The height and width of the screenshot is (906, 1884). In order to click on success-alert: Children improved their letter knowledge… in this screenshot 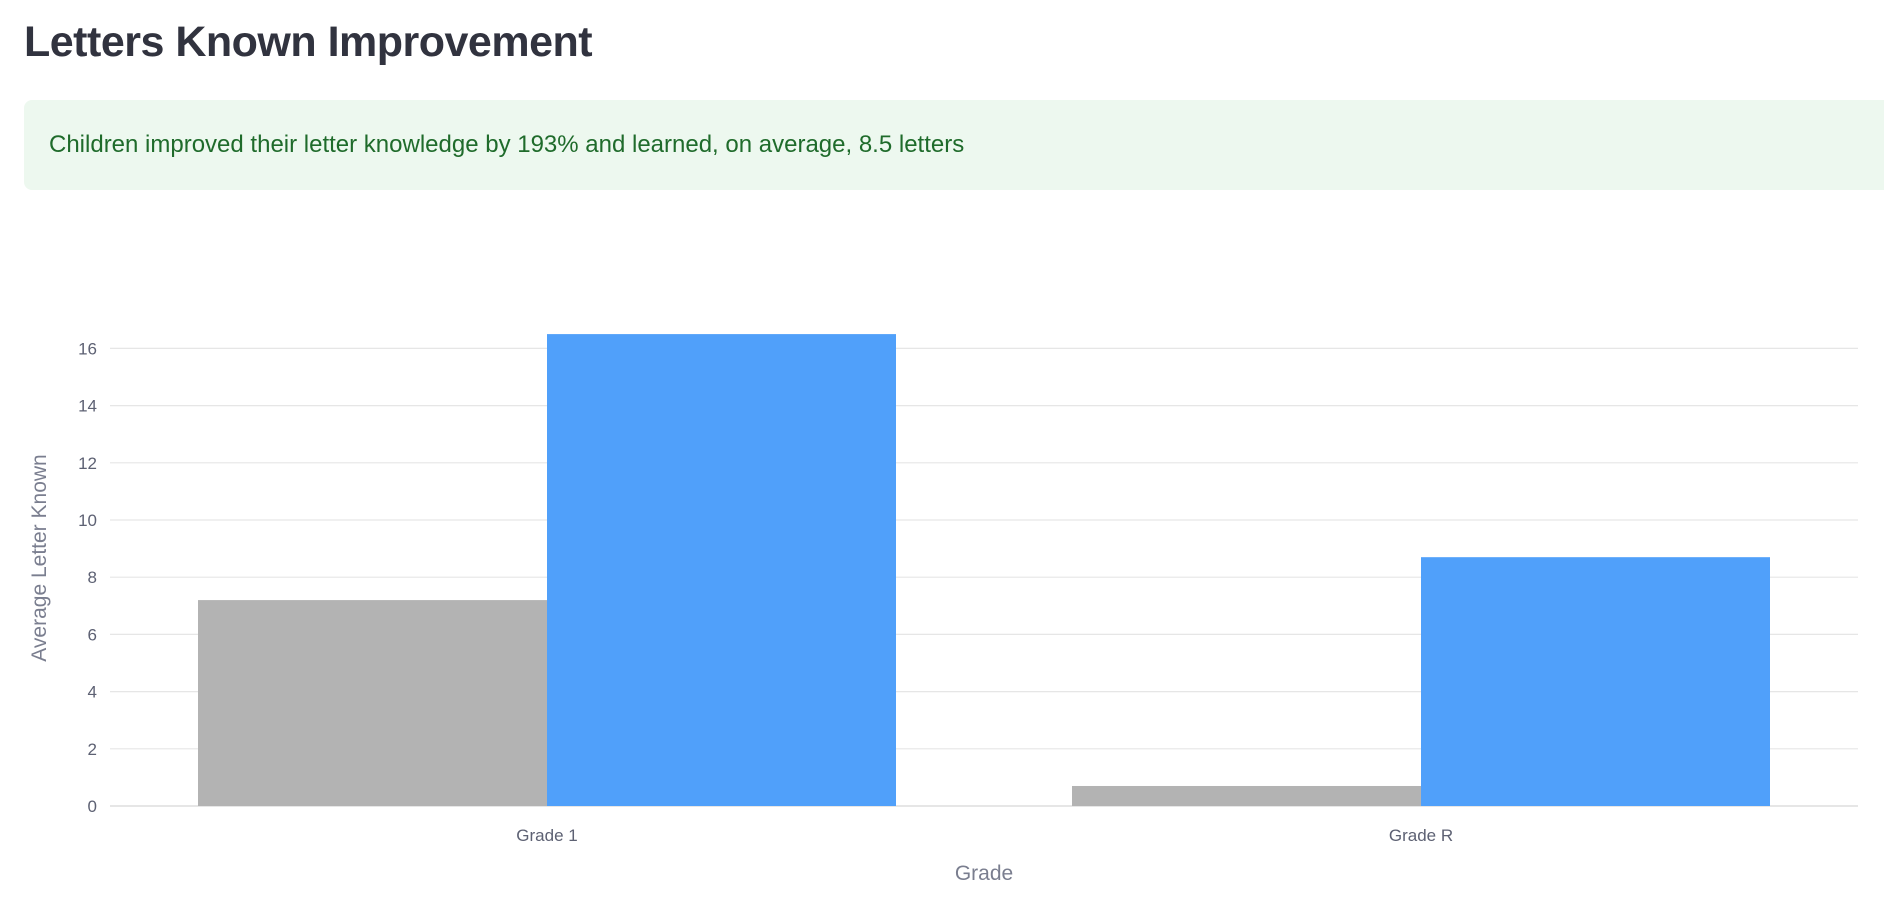, I will do `click(954, 145)`.